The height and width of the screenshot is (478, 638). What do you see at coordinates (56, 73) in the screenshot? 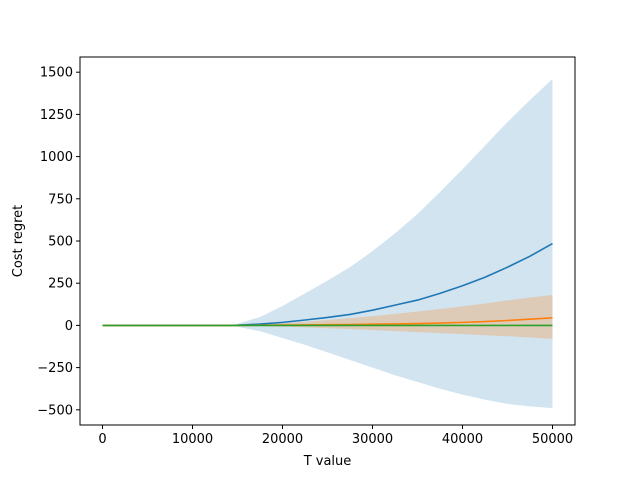
I see `y-tick-label: 1500` at bounding box center [56, 73].